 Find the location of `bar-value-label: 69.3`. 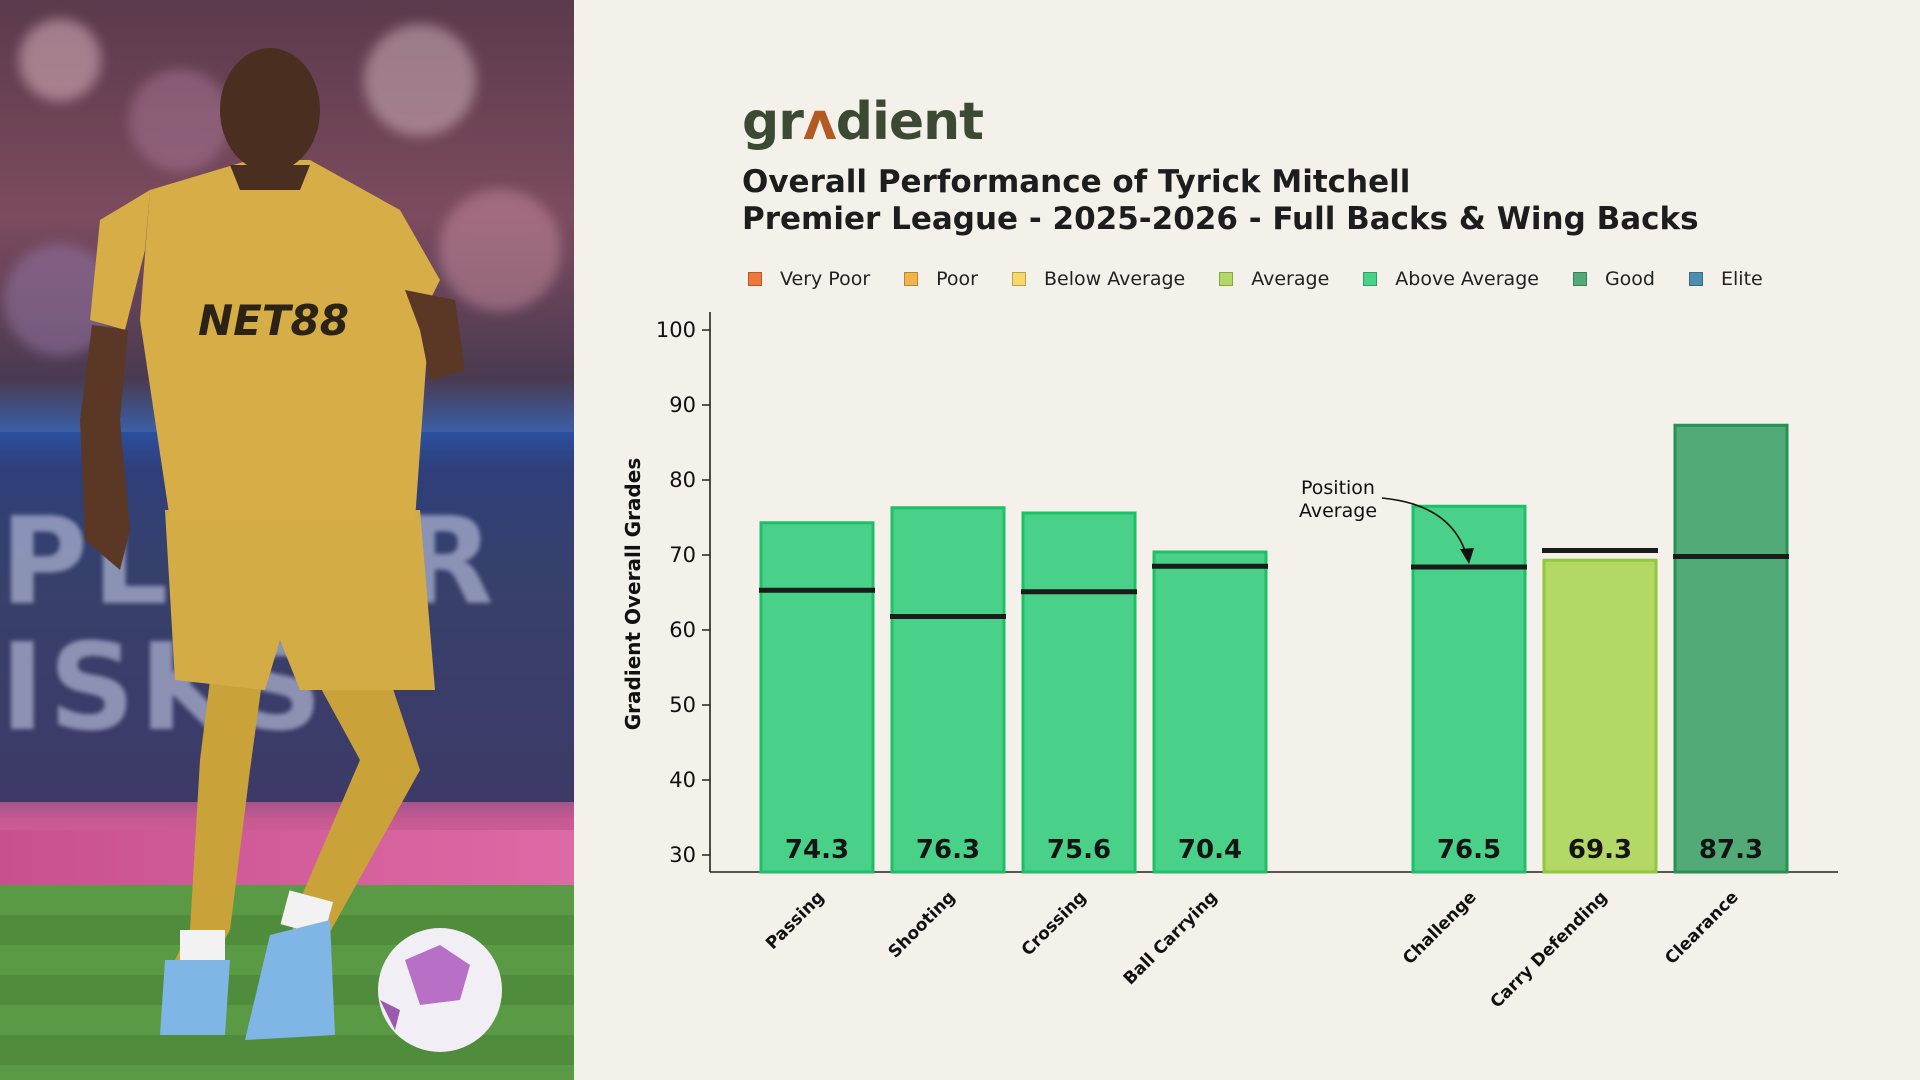

bar-value-label: 69.3 is located at coordinates (1600, 850).